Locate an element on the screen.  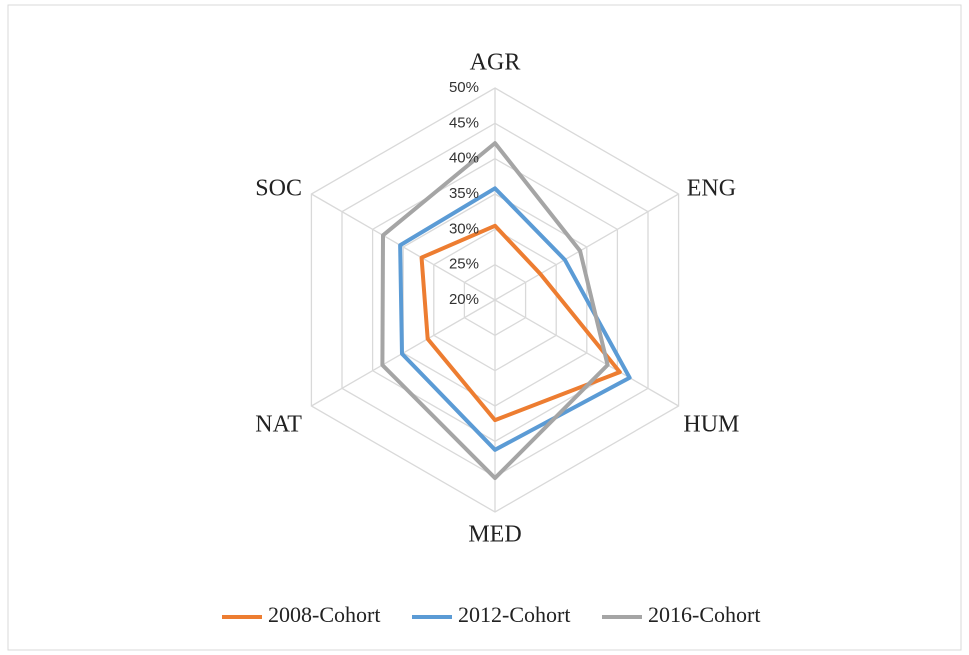
tick-label: 25% is located at coordinates (464, 264).